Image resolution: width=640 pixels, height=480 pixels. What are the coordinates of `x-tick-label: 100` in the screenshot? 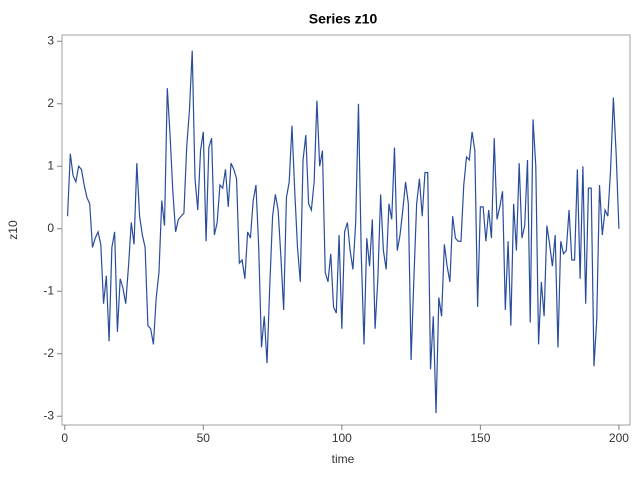 It's located at (342, 438).